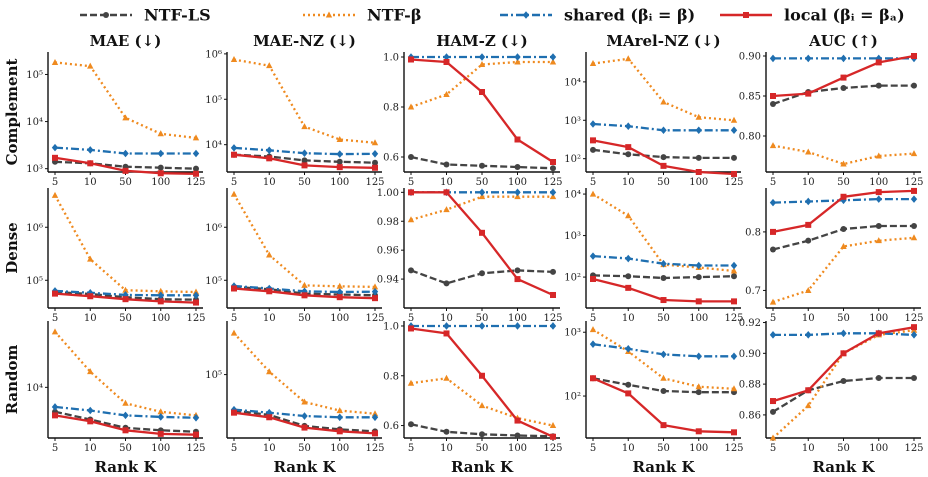 The image size is (928, 477). What do you see at coordinates (750, 323) in the screenshot?
I see `y-tick-label: 0.92` at bounding box center [750, 323].